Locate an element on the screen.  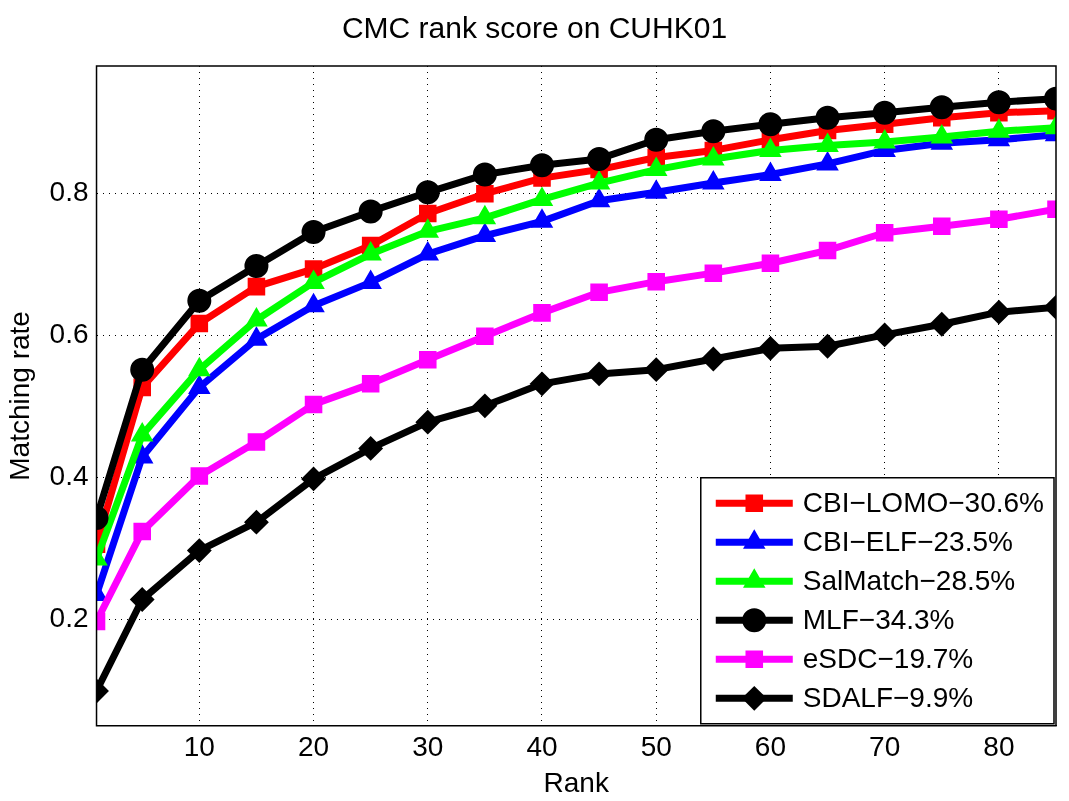
x-tick-label: 10 is located at coordinates (199, 747).